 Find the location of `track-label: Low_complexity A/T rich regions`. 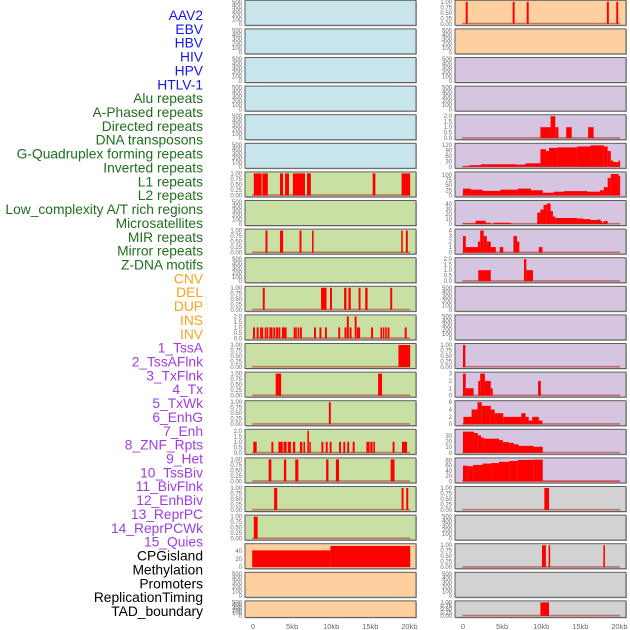

track-label: Low_complexity A/T rich regions is located at coordinates (104, 209).